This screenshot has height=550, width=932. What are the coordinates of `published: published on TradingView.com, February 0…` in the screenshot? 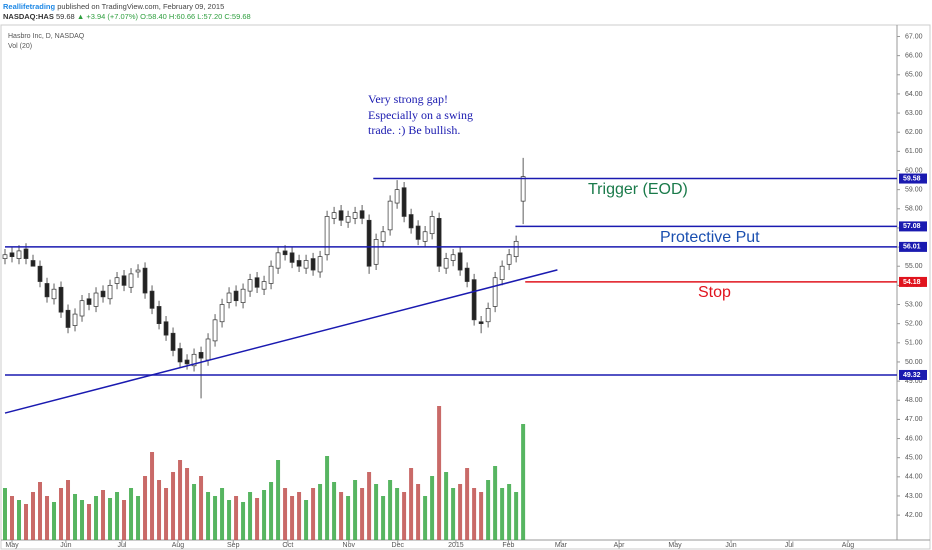 It's located at (140, 6).